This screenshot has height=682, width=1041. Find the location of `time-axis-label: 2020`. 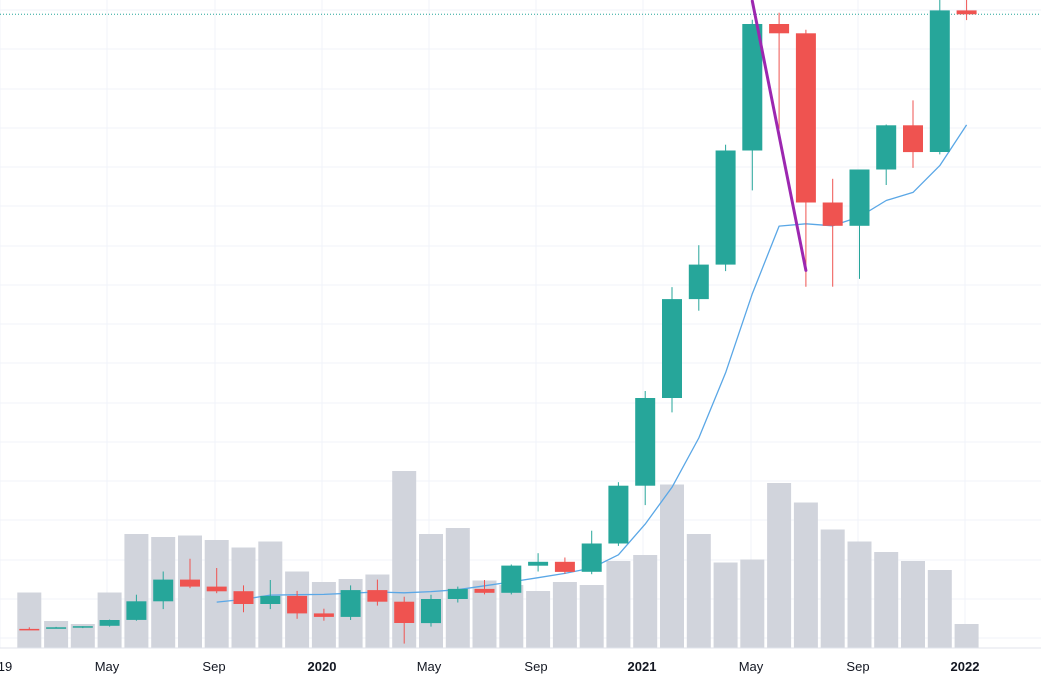

time-axis-label: 2020 is located at coordinates (322, 666).